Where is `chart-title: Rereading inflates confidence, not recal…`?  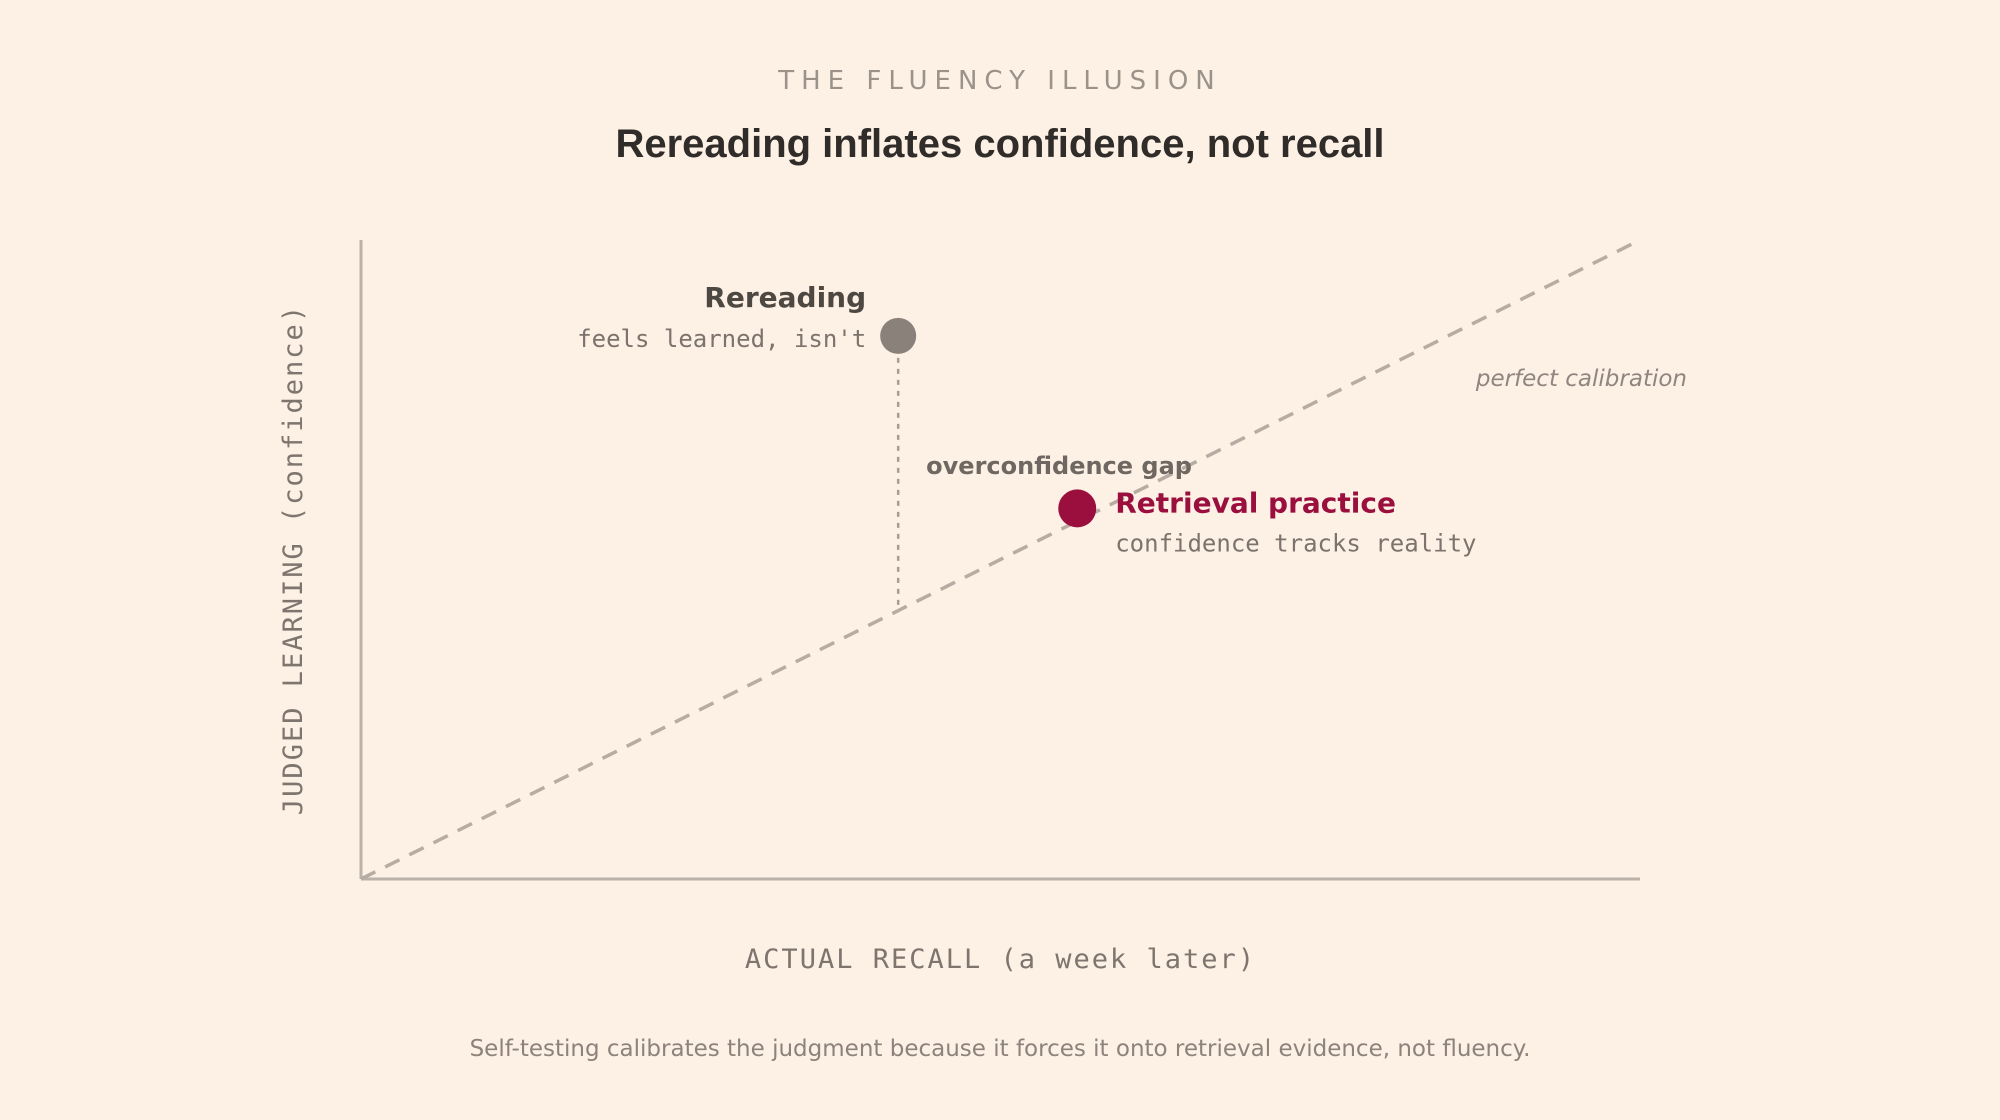
chart-title: Rereading inflates confidence, not recal… is located at coordinates (1000, 144).